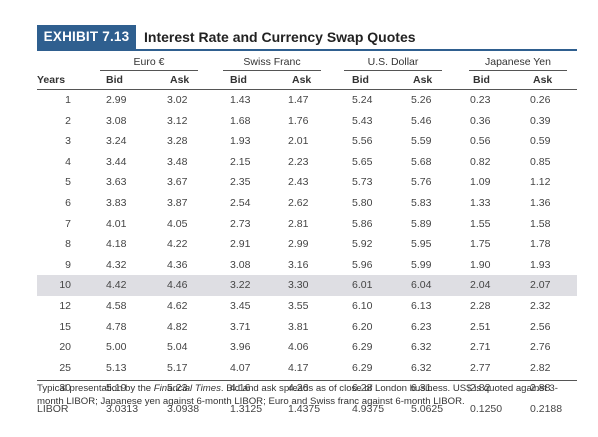 The width and height of the screenshot is (598, 437). What do you see at coordinates (480, 264) in the screenshot?
I see `jpy-bid-cell: 1.90` at bounding box center [480, 264].